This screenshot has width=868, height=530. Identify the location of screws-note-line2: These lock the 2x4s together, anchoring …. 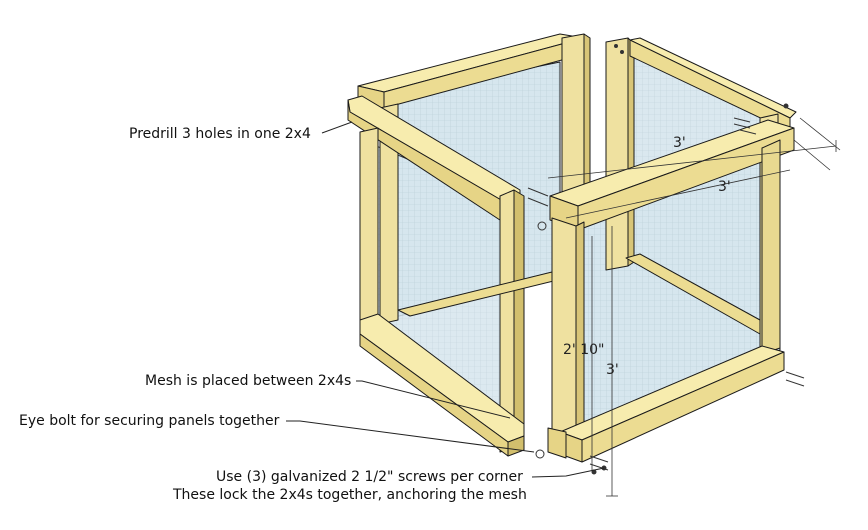
(350, 495).